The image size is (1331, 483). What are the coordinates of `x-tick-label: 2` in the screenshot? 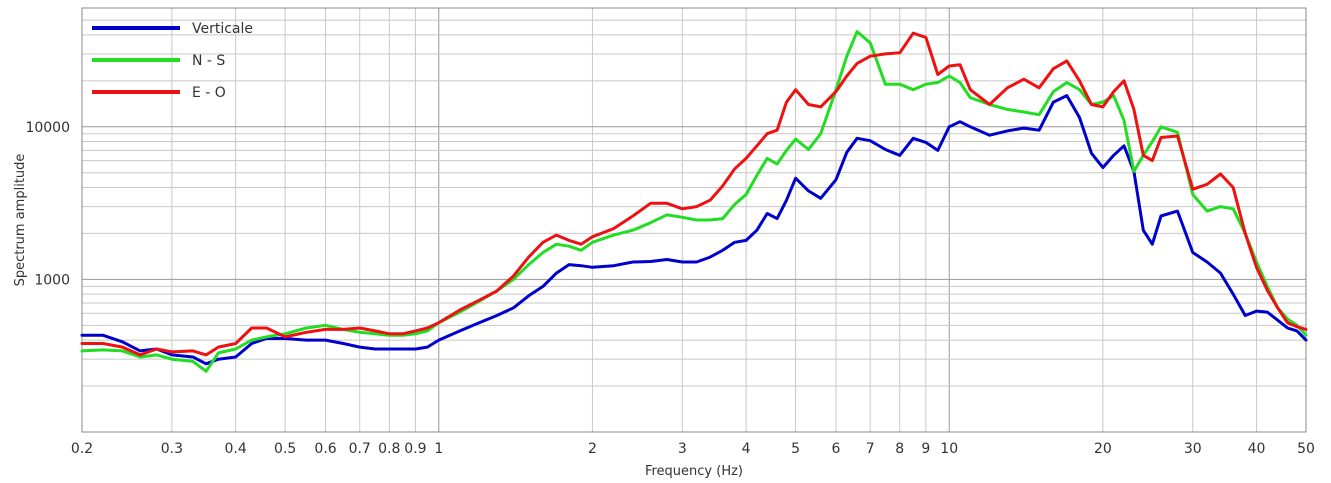 It's located at (592, 449).